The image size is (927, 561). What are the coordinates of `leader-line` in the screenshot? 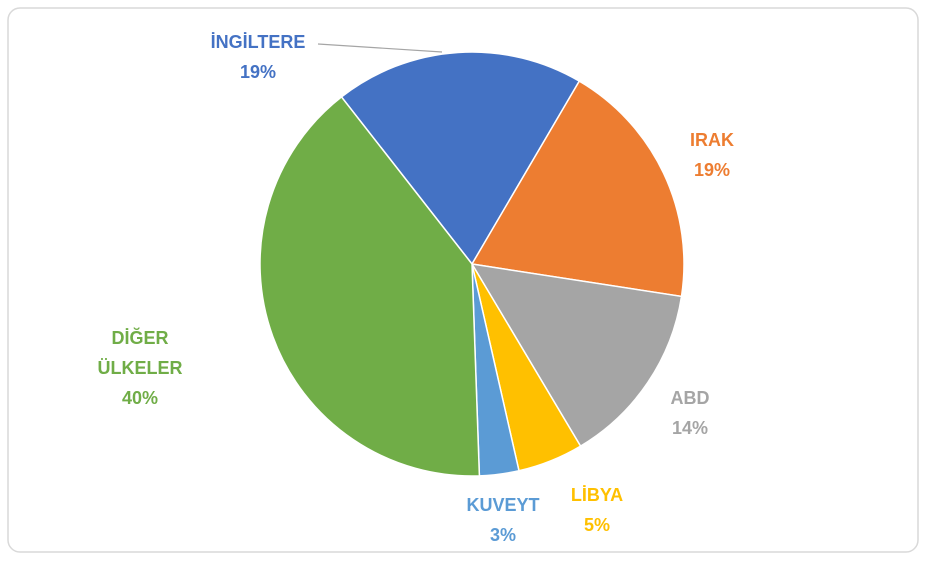 It's located at (380, 48).